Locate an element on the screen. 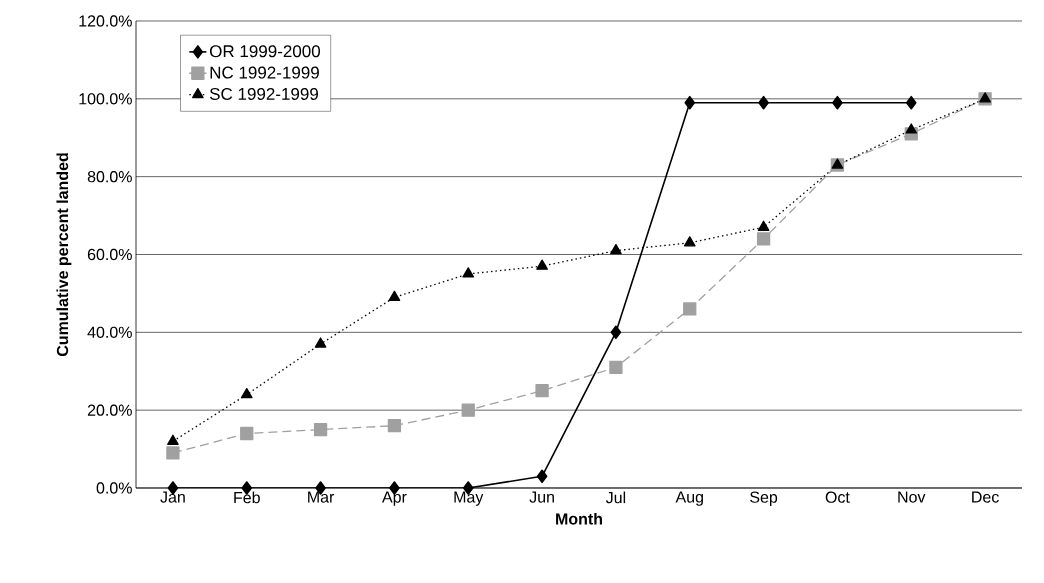 The height and width of the screenshot is (583, 1044). x-tick-label: Sep is located at coordinates (764, 499).